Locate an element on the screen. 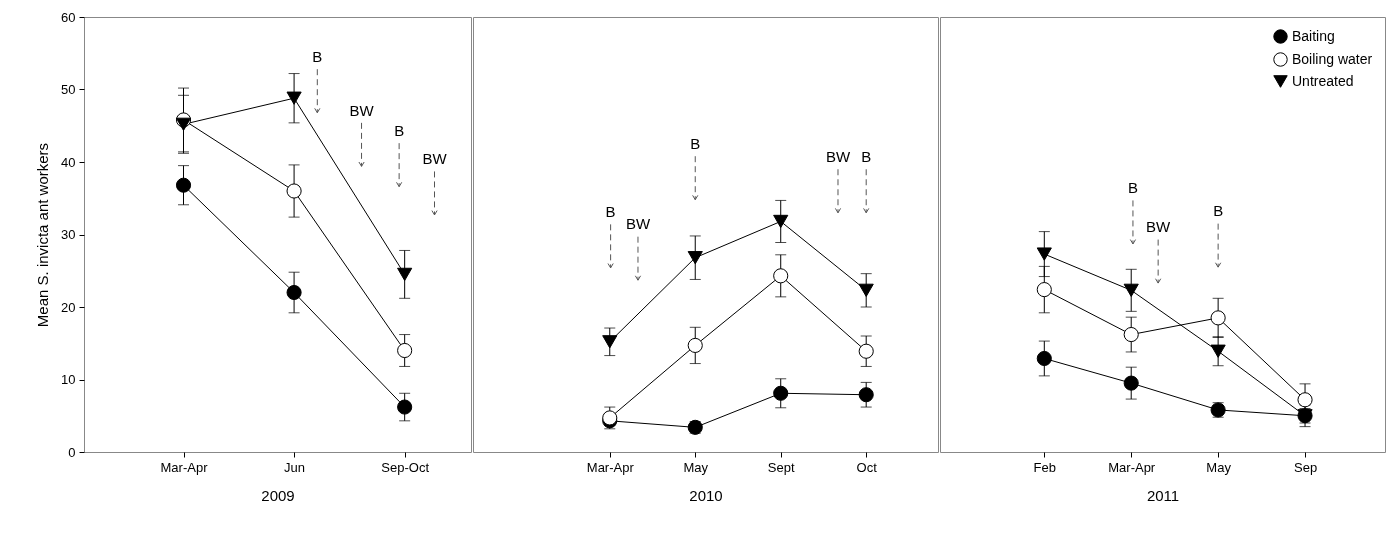 The width and height of the screenshot is (1395, 535). legend-label: Untreated is located at coordinates (1323, 80).